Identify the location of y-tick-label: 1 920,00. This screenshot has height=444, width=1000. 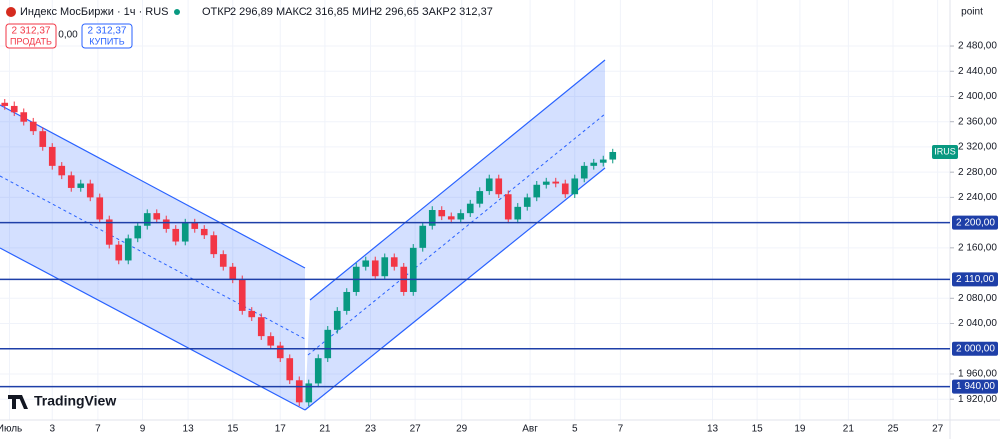
(977, 399).